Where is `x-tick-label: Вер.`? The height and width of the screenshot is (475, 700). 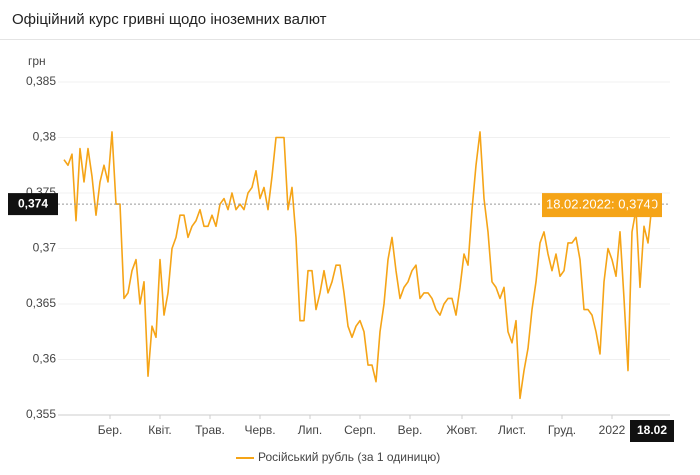
x-tick-label: Вер. is located at coordinates (410, 430).